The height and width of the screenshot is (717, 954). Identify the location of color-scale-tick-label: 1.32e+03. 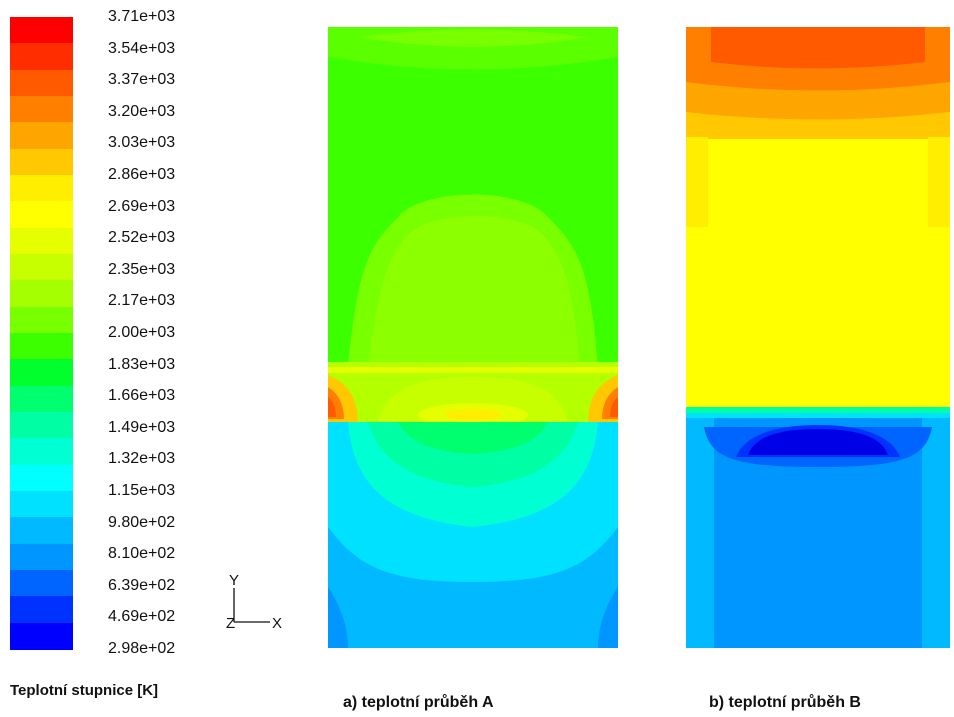
(142, 459).